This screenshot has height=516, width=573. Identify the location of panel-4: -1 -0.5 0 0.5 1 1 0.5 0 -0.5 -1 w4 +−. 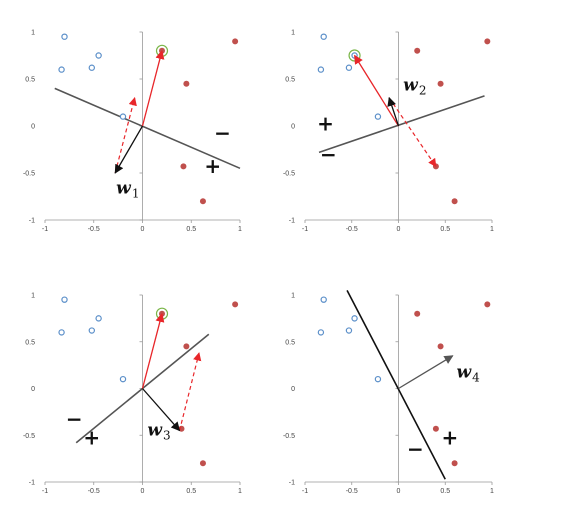
(388, 392).